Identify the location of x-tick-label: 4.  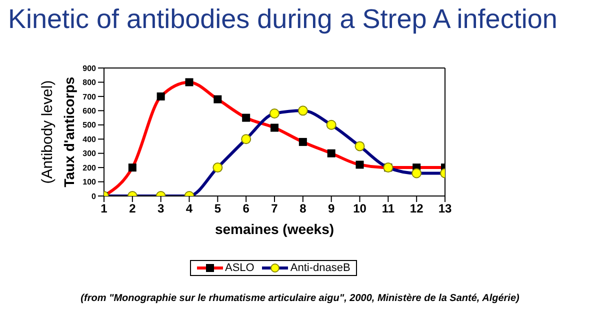
(189, 209).